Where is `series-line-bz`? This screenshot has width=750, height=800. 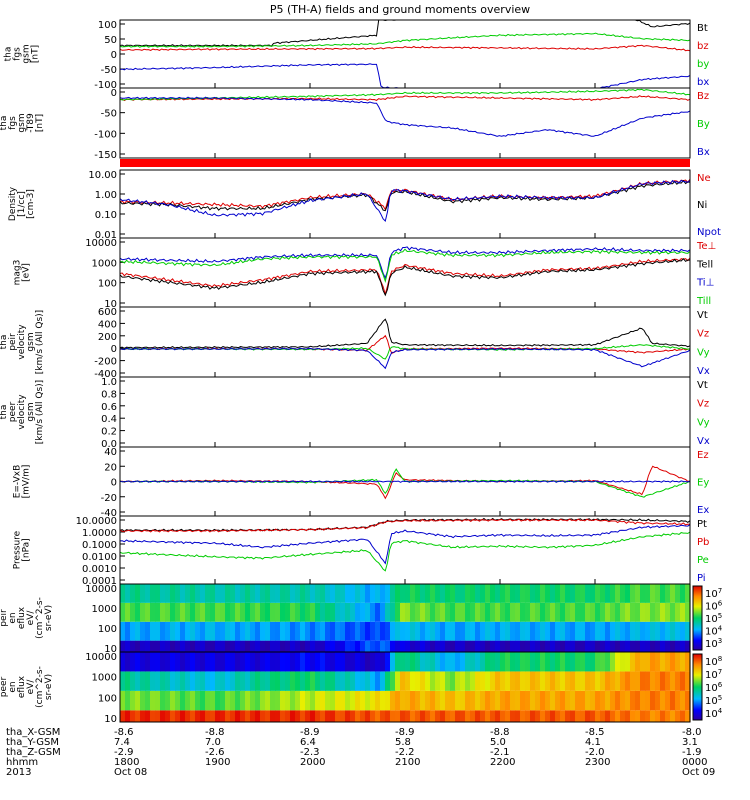 series-line-bz is located at coordinates (405, 48).